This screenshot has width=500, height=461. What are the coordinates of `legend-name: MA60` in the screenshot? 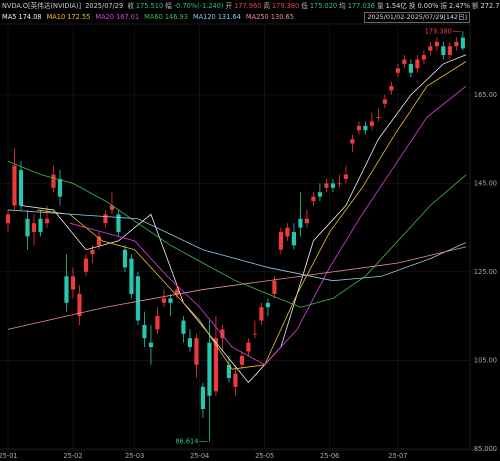 It's located at (153, 17).